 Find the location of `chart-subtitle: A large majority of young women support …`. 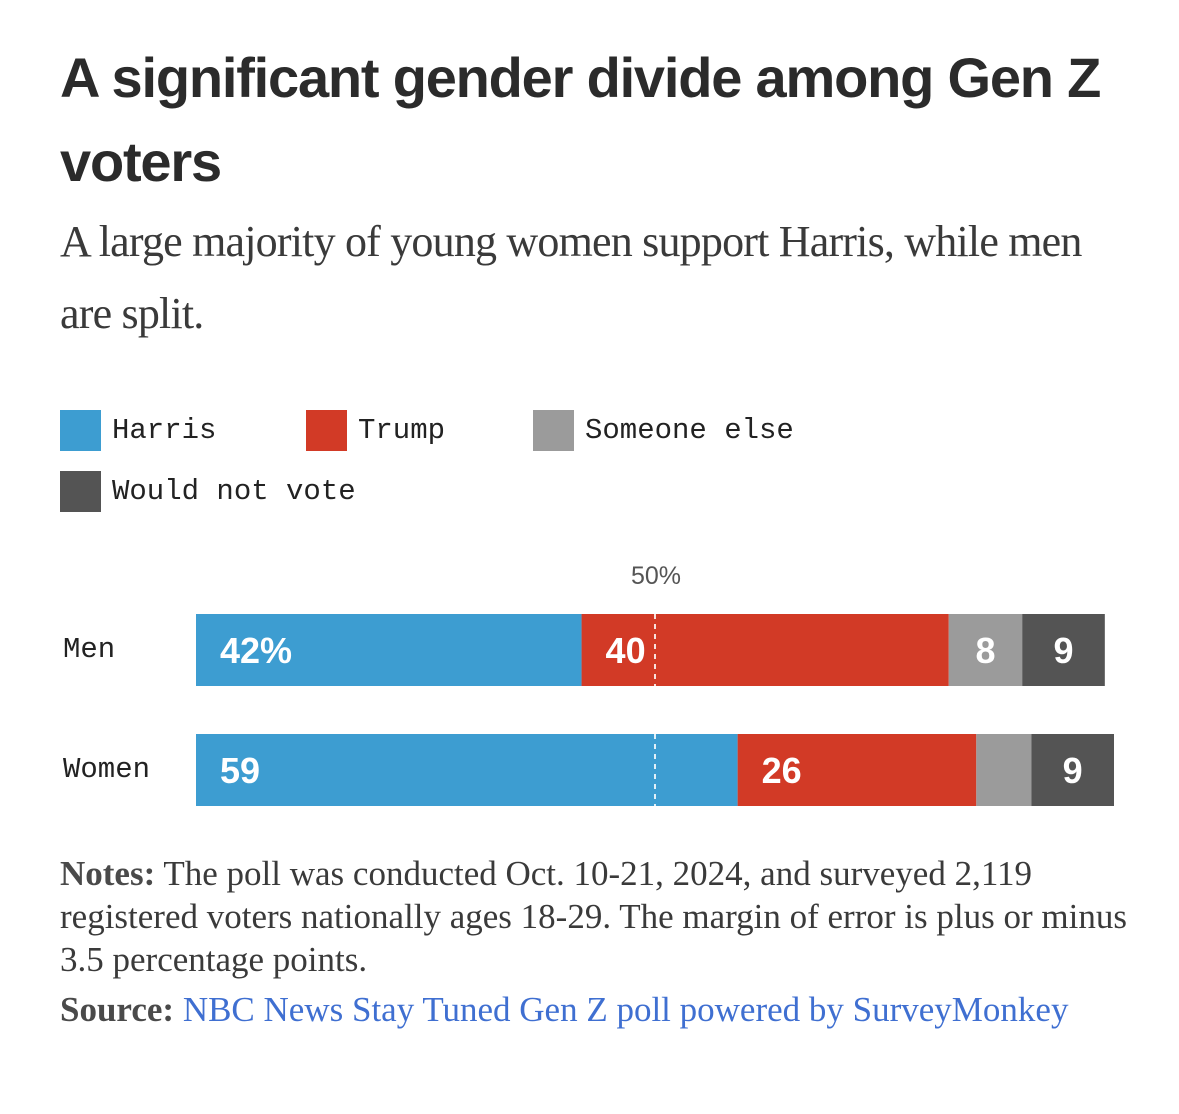

chart-subtitle: A large majority of young women support … is located at coordinates (571, 277).